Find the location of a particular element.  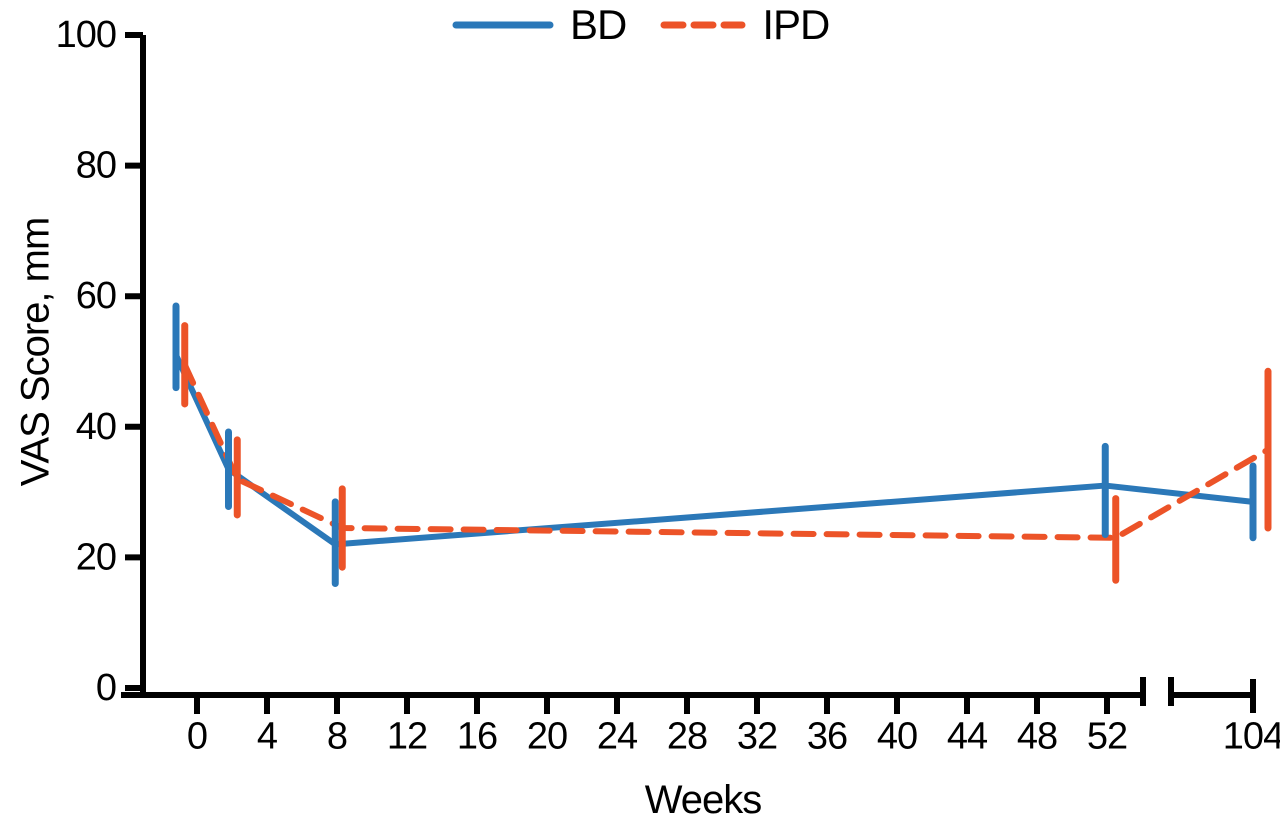

x-tick-label: 36 is located at coordinates (827, 736).